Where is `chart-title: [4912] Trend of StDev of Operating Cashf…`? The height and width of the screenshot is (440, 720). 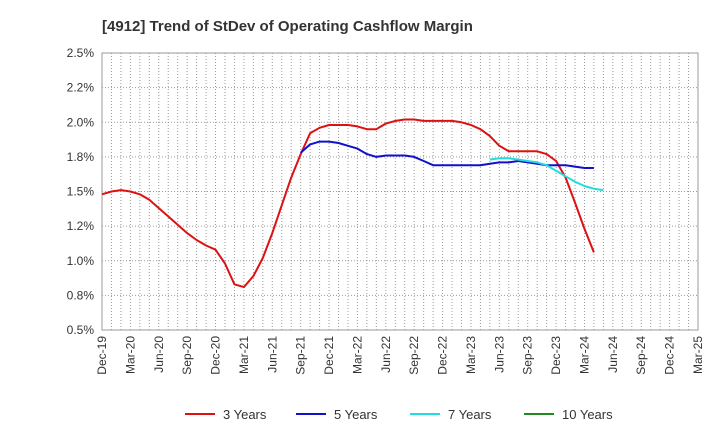
chart-title: [4912] Trend of StDev of Operating Cashf… is located at coordinates (287, 26).